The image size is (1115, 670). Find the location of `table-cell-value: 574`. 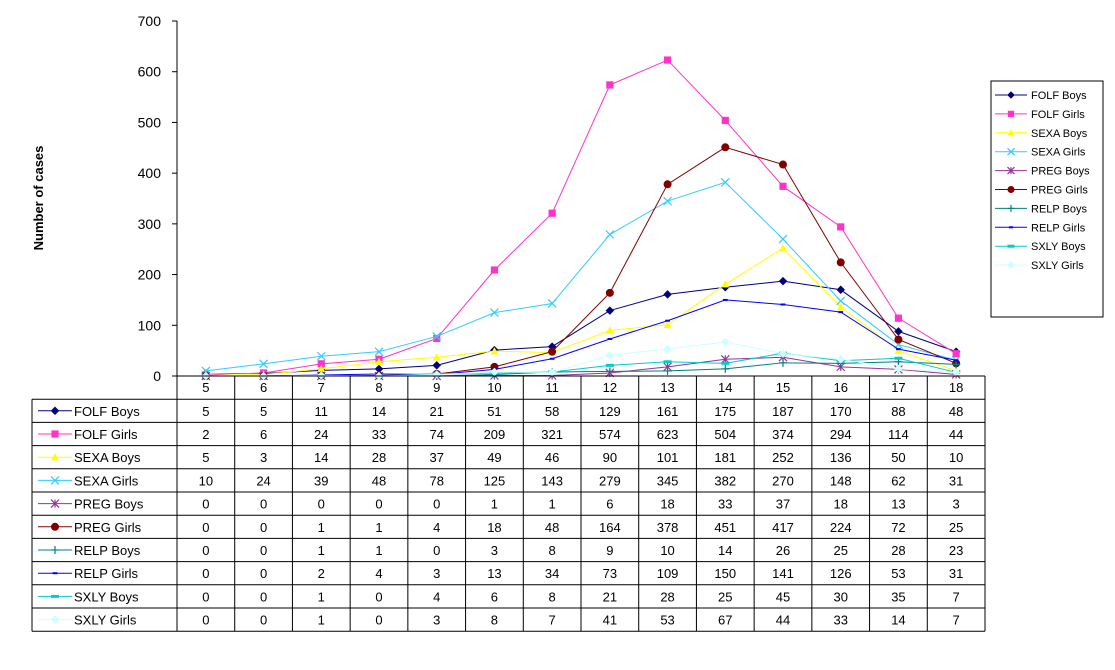

table-cell-value: 574 is located at coordinates (610, 434).